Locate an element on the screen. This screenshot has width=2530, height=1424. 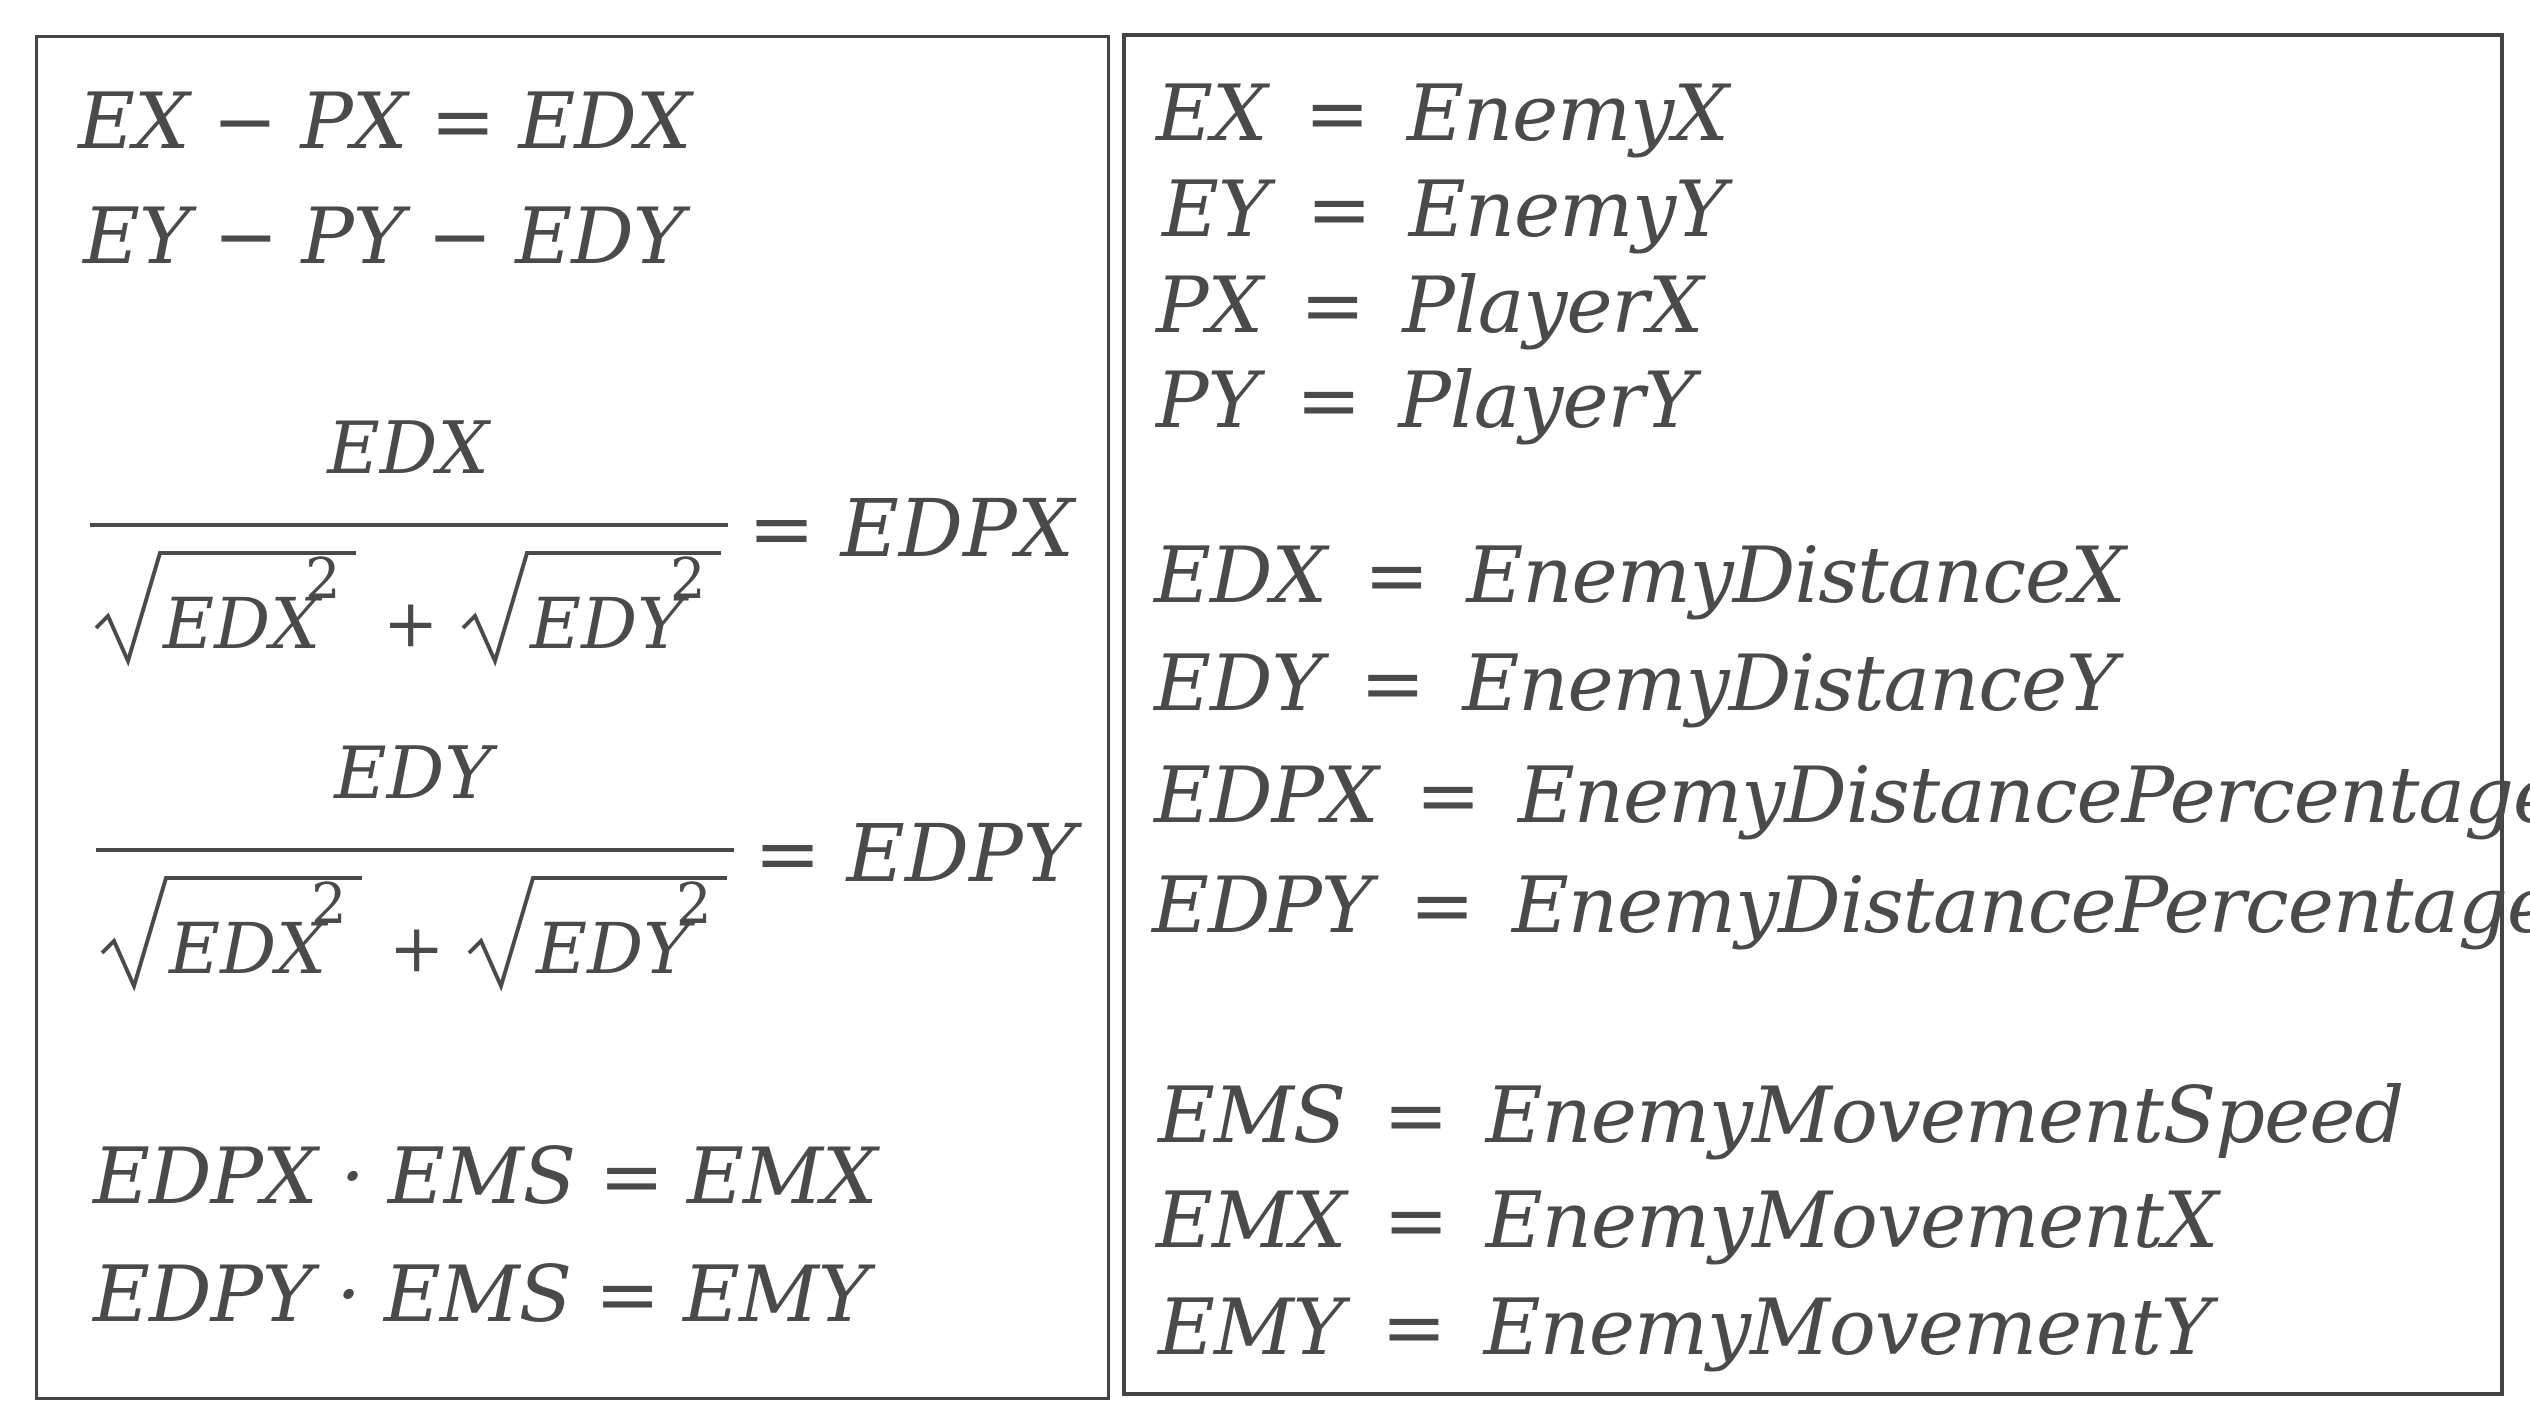
definition-meaning: EnemyMovementSpeed is located at coordinates (1945, 1116).